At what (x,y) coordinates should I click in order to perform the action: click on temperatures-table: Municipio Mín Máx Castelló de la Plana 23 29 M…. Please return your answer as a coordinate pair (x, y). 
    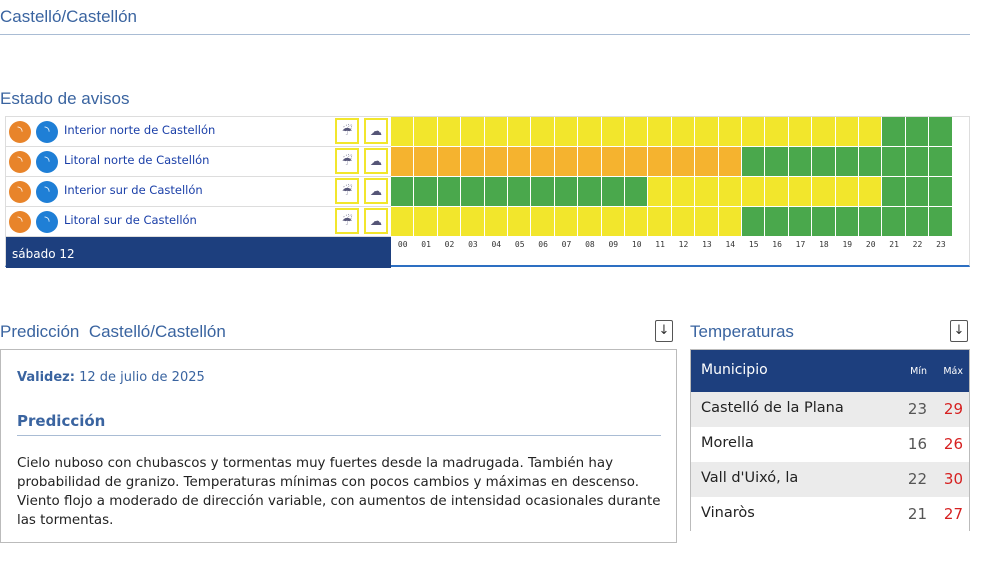
    Looking at the image, I should click on (830, 440).